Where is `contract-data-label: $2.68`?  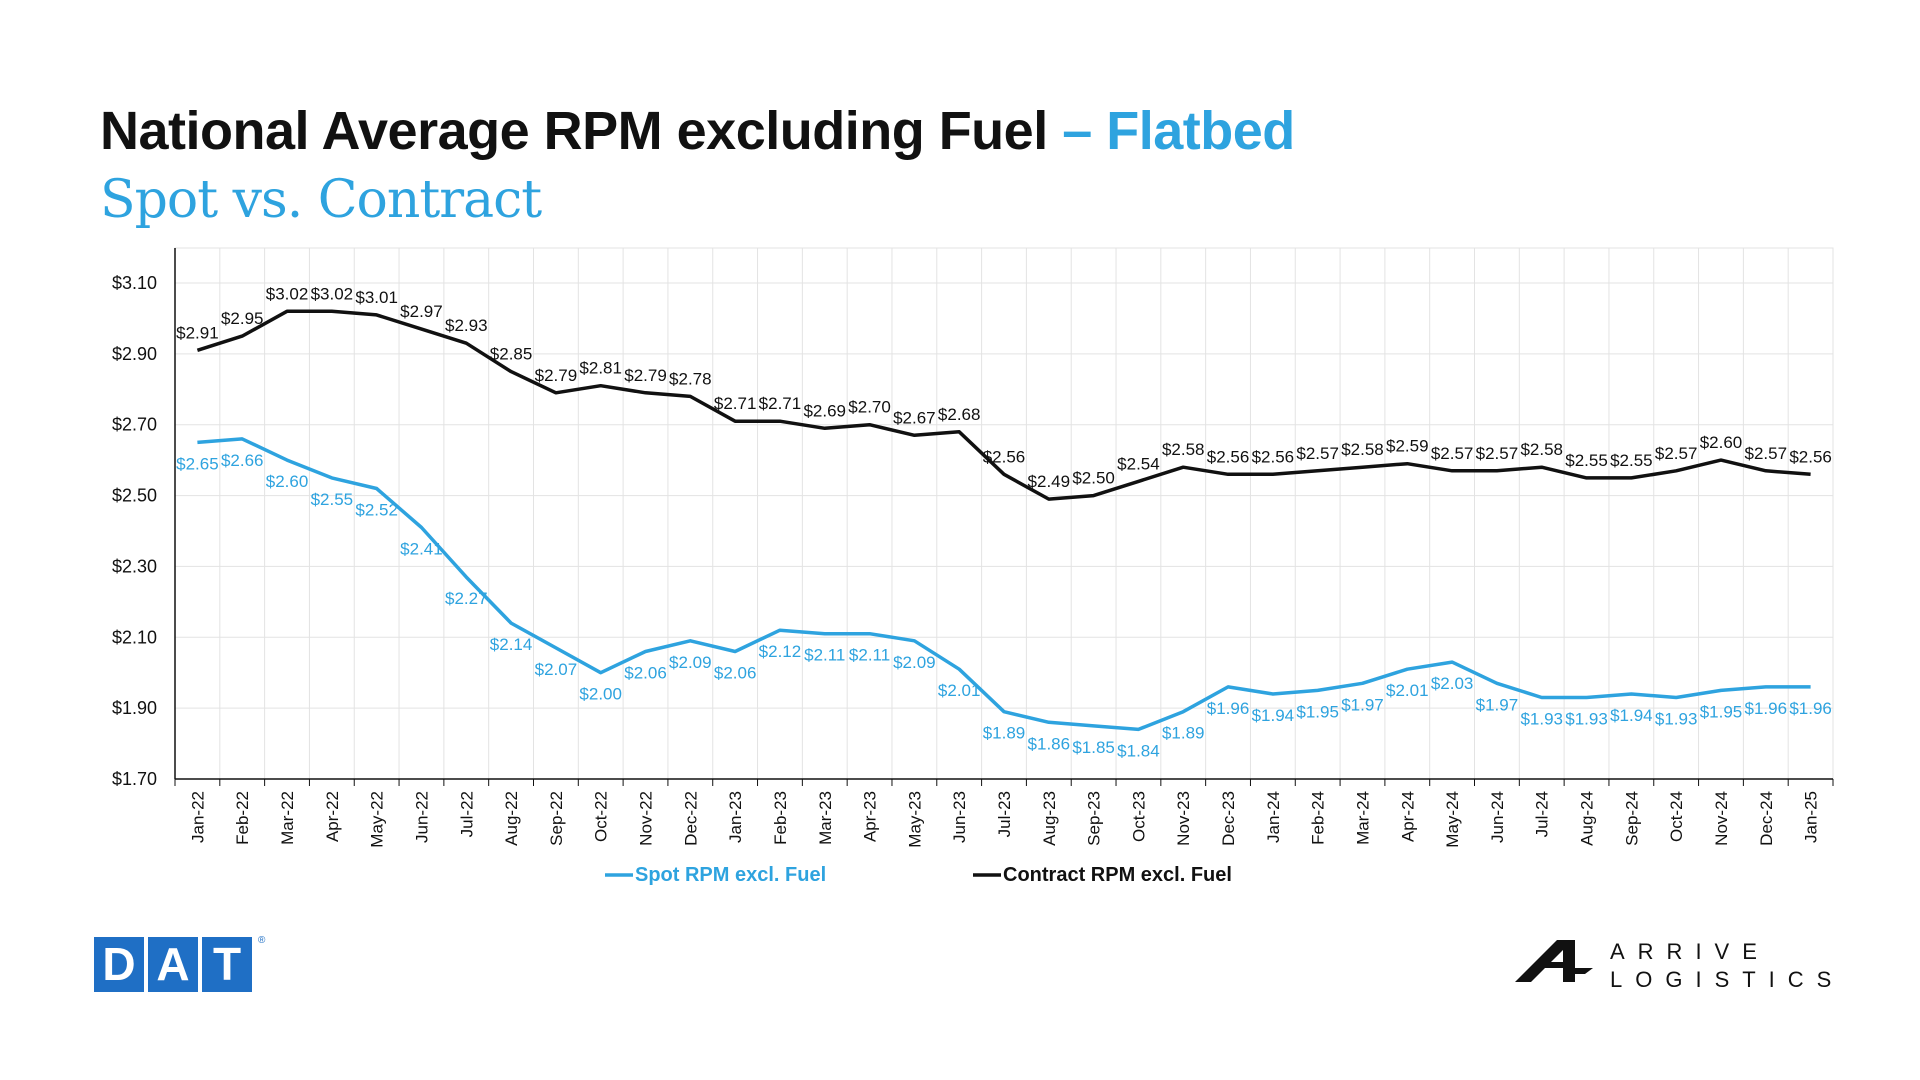 contract-data-label: $2.68 is located at coordinates (959, 414).